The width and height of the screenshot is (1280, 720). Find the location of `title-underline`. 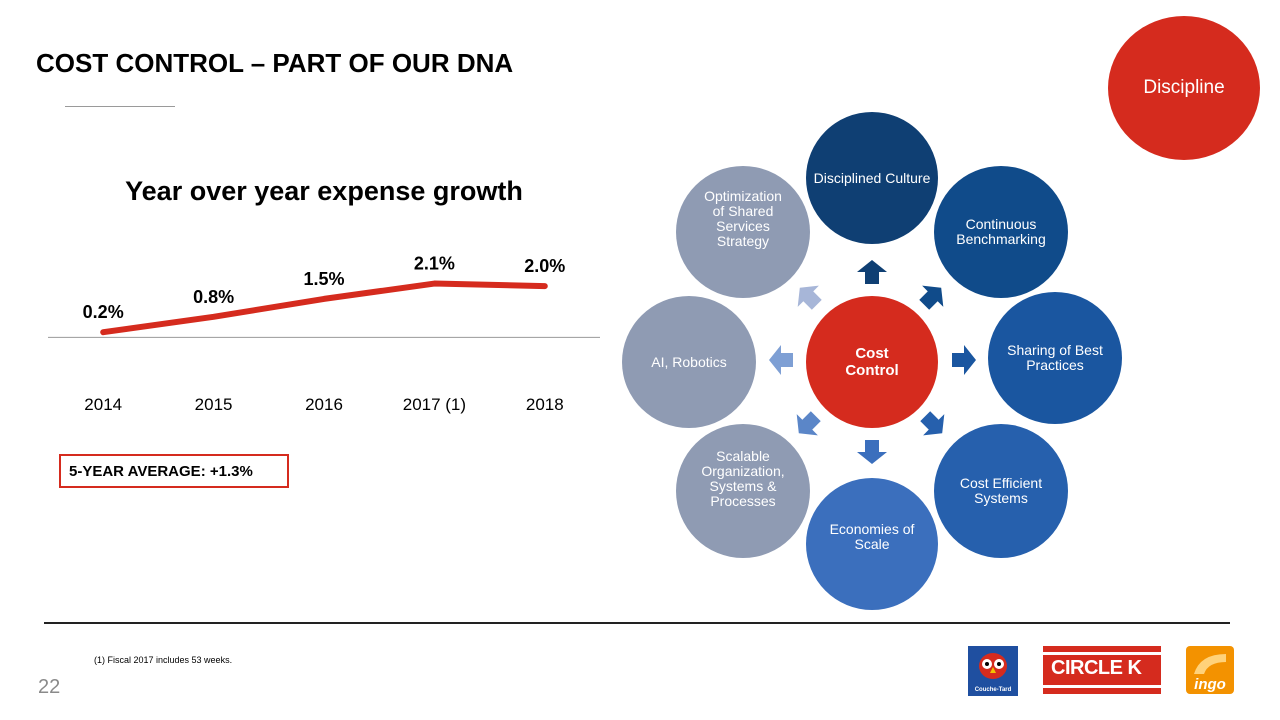

title-underline is located at coordinates (120, 106).